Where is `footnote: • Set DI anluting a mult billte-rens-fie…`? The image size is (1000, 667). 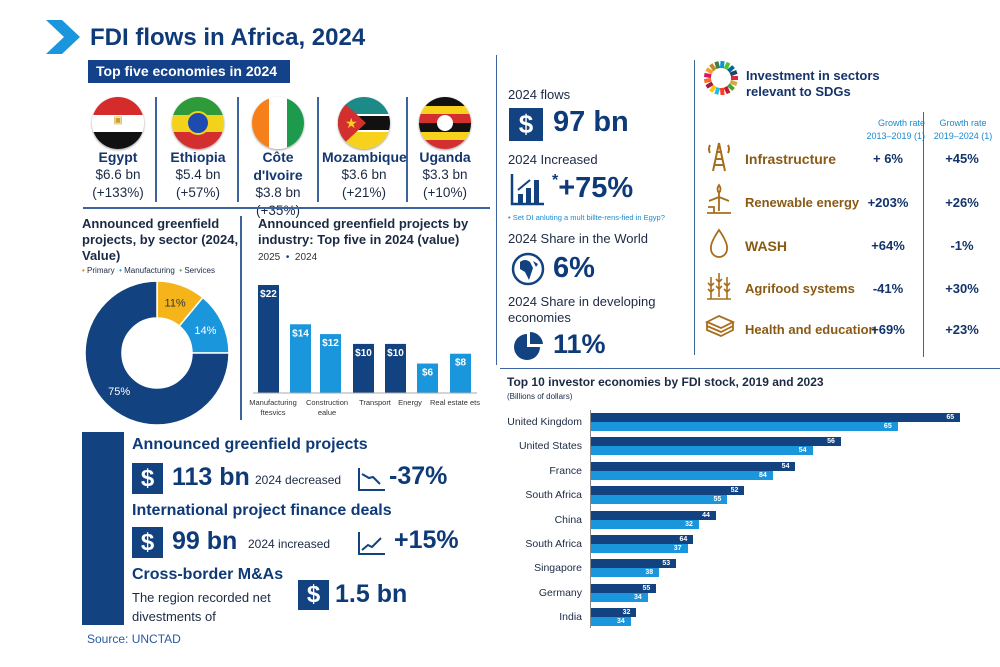 footnote: • Set DI anluting a mult billte-rens-fie… is located at coordinates (586, 217).